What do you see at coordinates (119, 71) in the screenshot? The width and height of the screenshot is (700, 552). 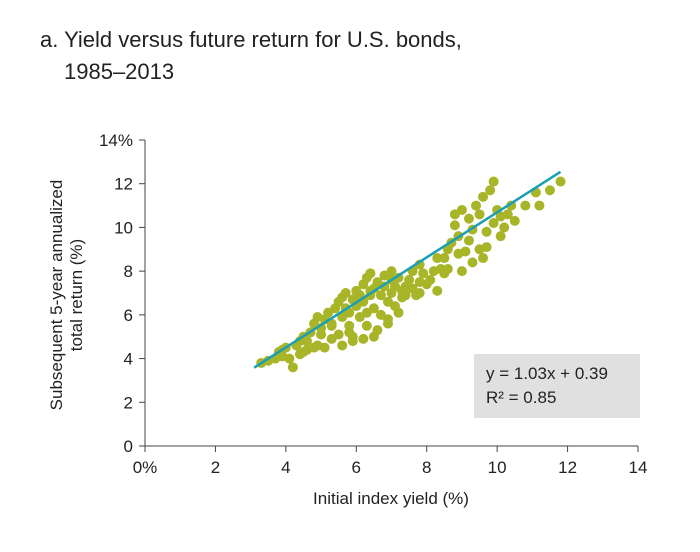 I see `chart-title-line2: 1985–2013` at bounding box center [119, 71].